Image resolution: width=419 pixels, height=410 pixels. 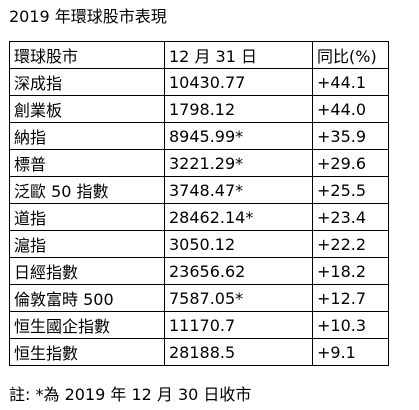 What do you see at coordinates (238, 55) in the screenshot?
I see `column-header-date: 12 月 31 日` at bounding box center [238, 55].